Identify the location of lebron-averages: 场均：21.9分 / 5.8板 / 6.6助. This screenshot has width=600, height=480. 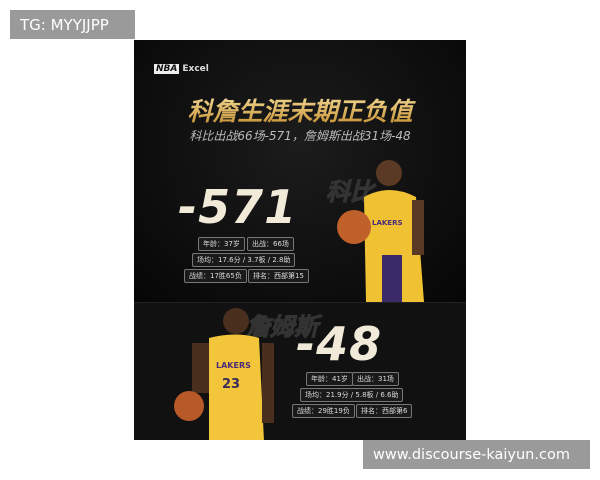
(352, 395).